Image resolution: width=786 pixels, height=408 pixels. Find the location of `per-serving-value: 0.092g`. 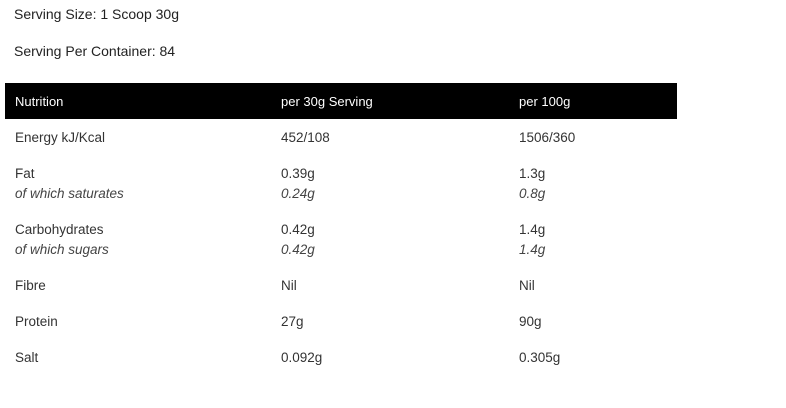

per-serving-value: 0.092g is located at coordinates (302, 357).